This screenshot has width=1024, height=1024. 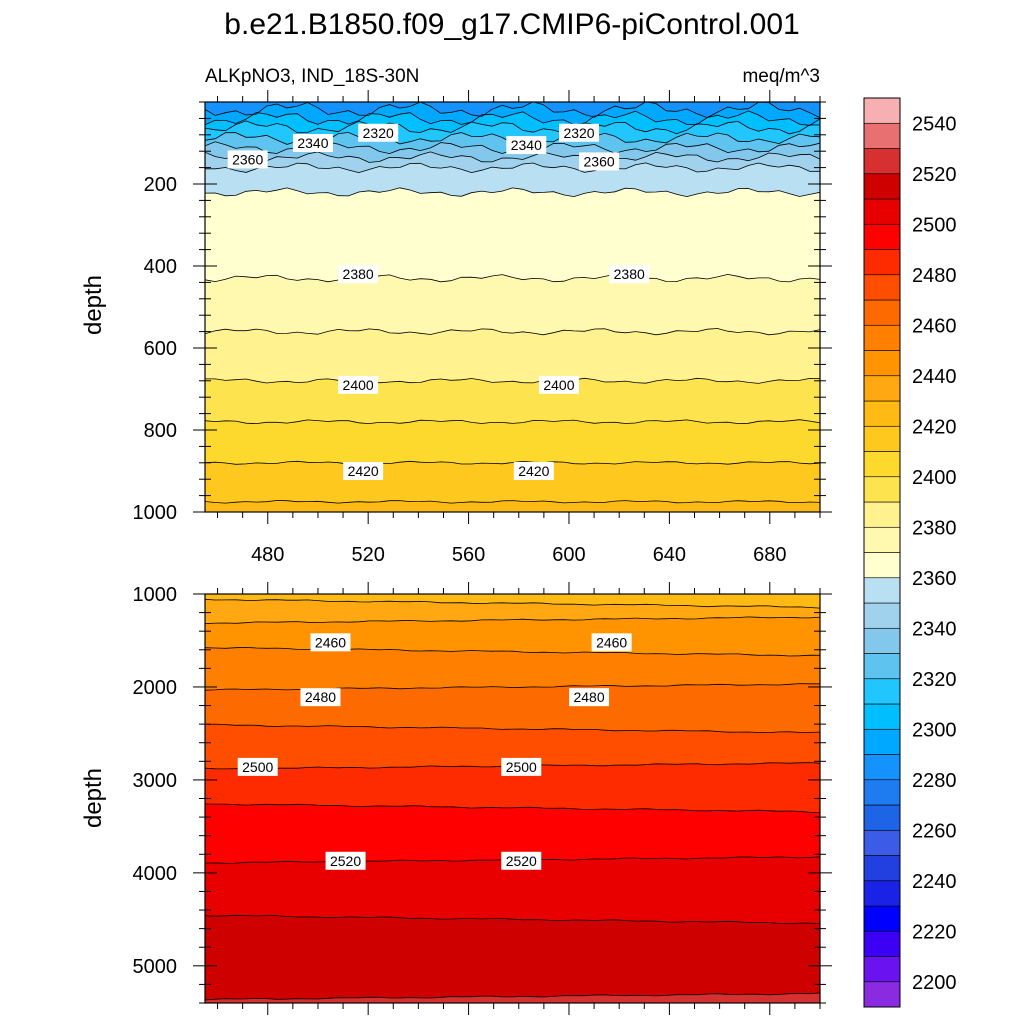 What do you see at coordinates (934, 629) in the screenshot?
I see `colorbar-label: 2340` at bounding box center [934, 629].